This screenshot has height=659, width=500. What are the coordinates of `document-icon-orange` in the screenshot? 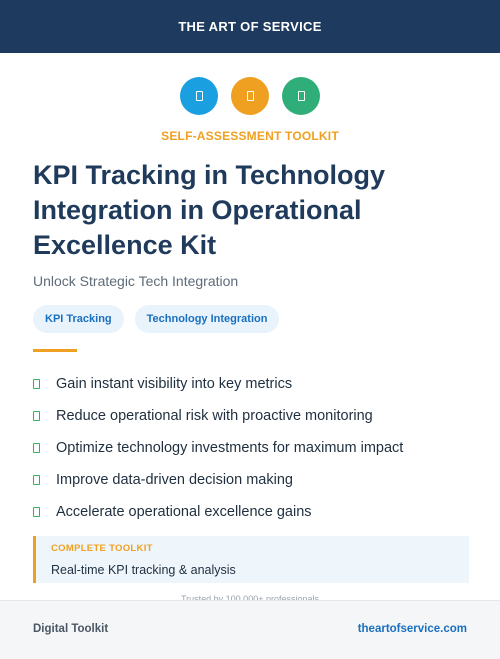 It's located at (250, 96).